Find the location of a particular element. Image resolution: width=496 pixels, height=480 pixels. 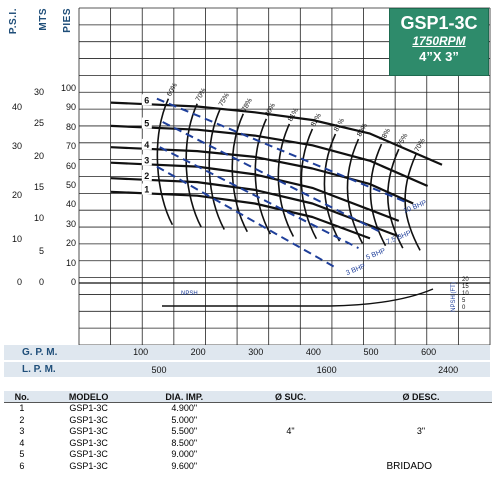

table-row: 1 GSP1-3C 4.900" is located at coordinates (248, 409).